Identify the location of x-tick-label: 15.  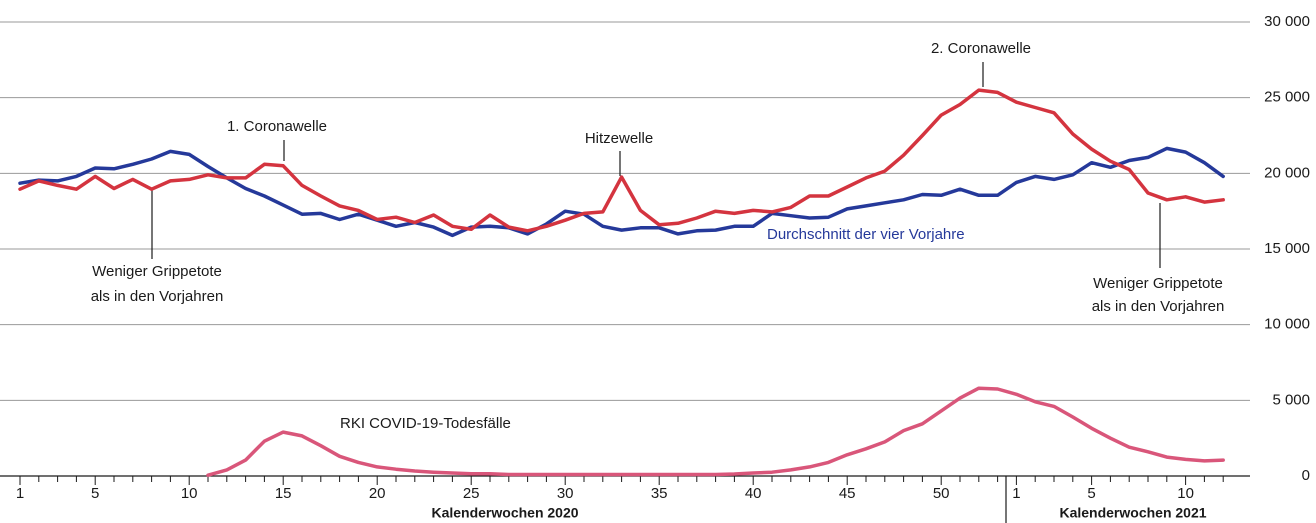
(283, 493).